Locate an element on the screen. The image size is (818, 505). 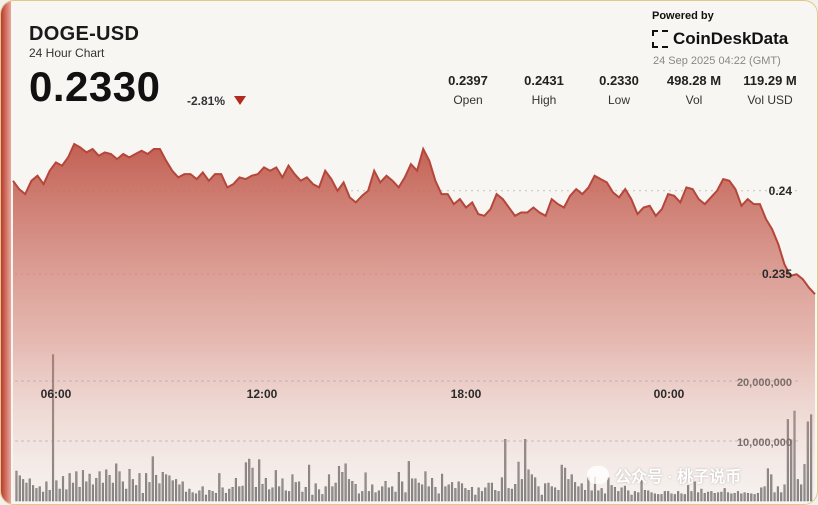
y-tick-label: 0.235 is located at coordinates (777, 274).